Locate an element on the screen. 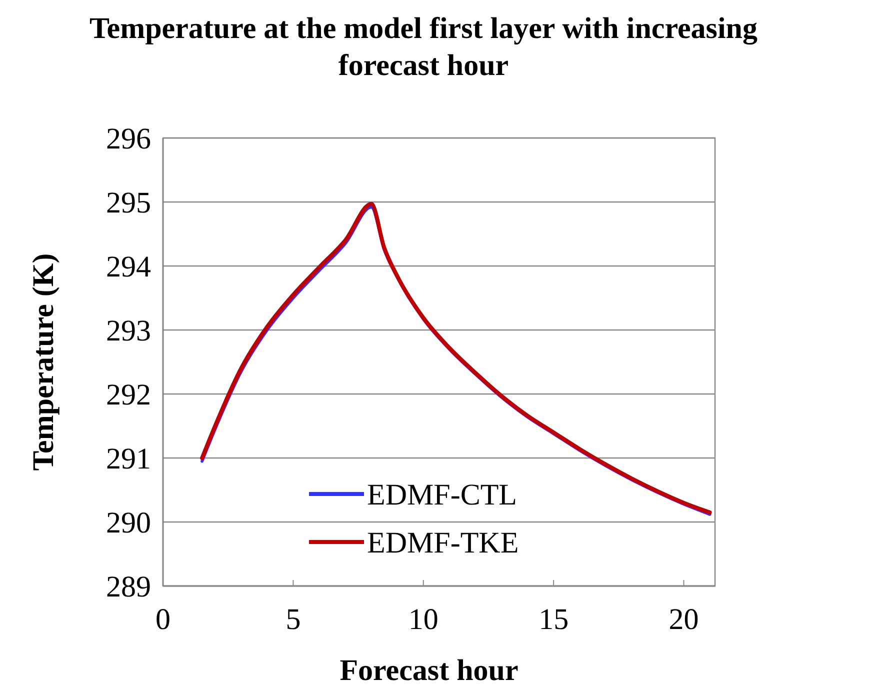 Image resolution: width=871 pixels, height=689 pixels. x-tick-label: 20 is located at coordinates (683, 619).